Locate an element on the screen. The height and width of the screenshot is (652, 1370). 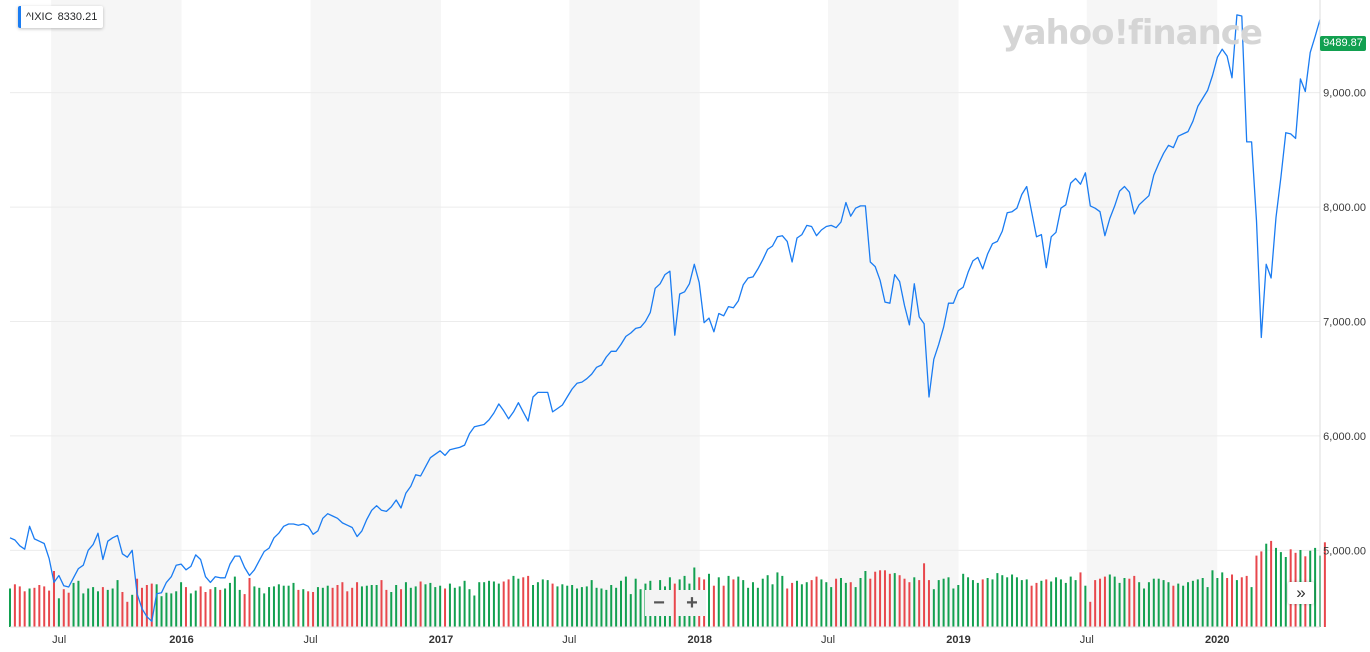
time-band is located at coordinates (893, 313).